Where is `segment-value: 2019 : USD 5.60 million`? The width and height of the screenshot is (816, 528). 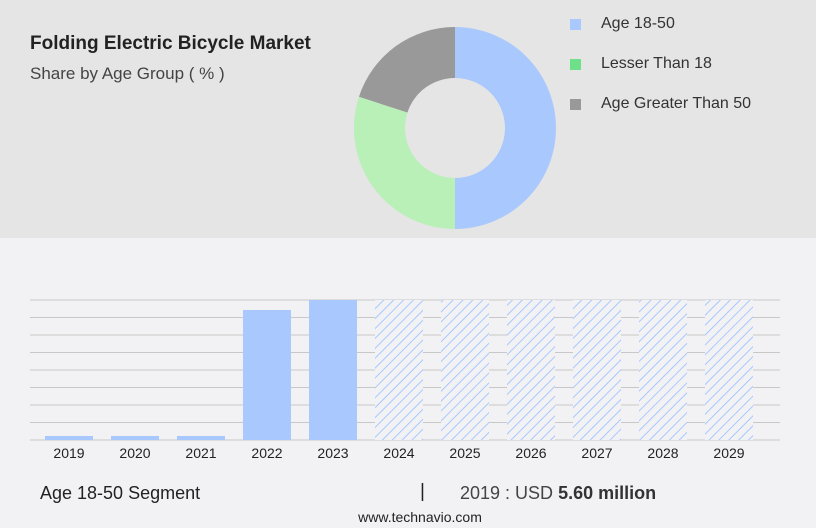
segment-value: 2019 : USD 5.60 million is located at coordinates (558, 493).